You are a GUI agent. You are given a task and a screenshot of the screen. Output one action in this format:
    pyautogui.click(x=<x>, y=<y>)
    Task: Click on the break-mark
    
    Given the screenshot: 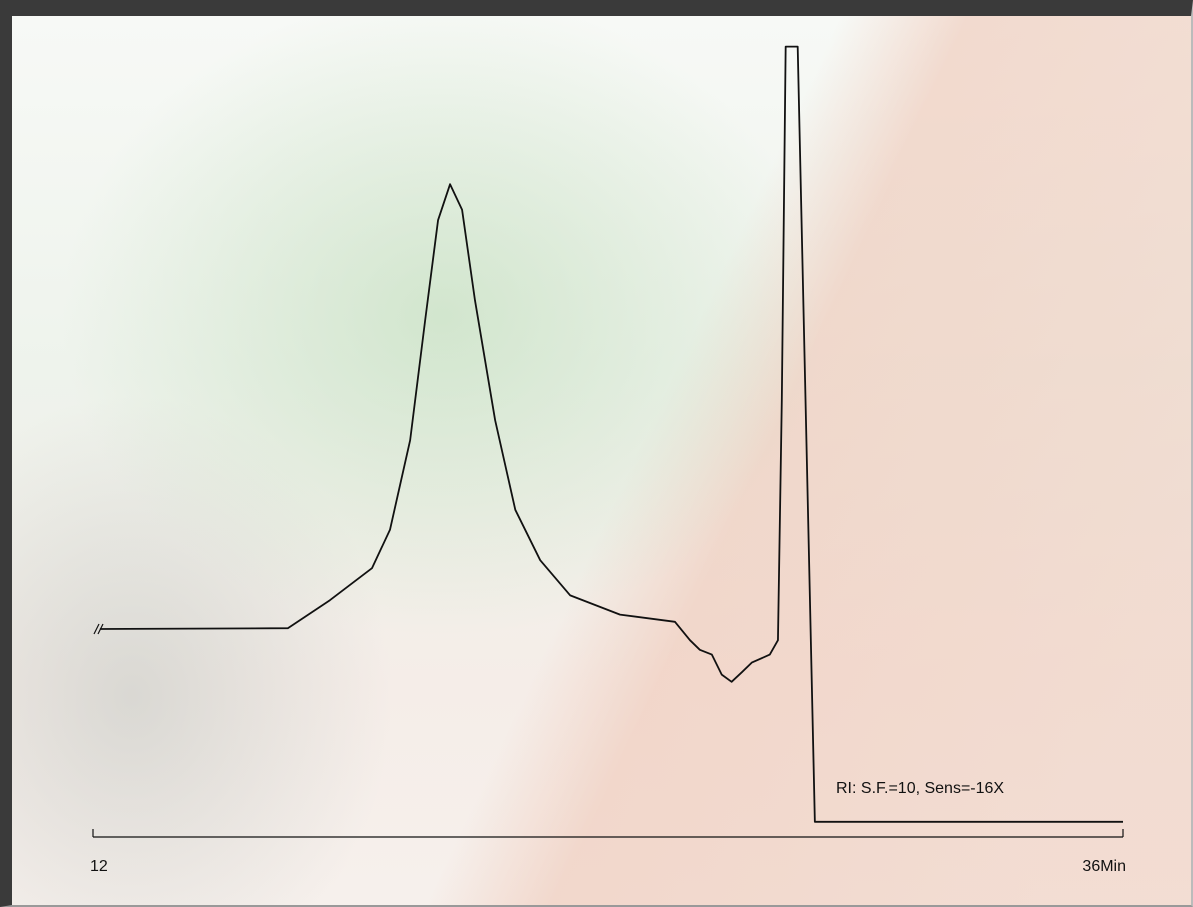 What is the action you would take?
    pyautogui.click(x=96, y=629)
    